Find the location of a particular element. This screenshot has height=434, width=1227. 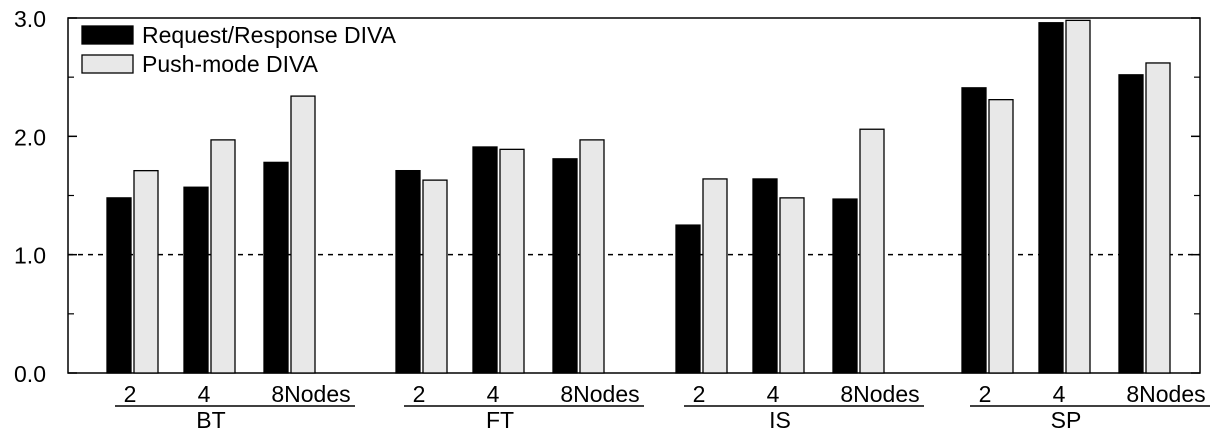

legend-label-1: Request/Response DIVA is located at coordinates (269, 35).